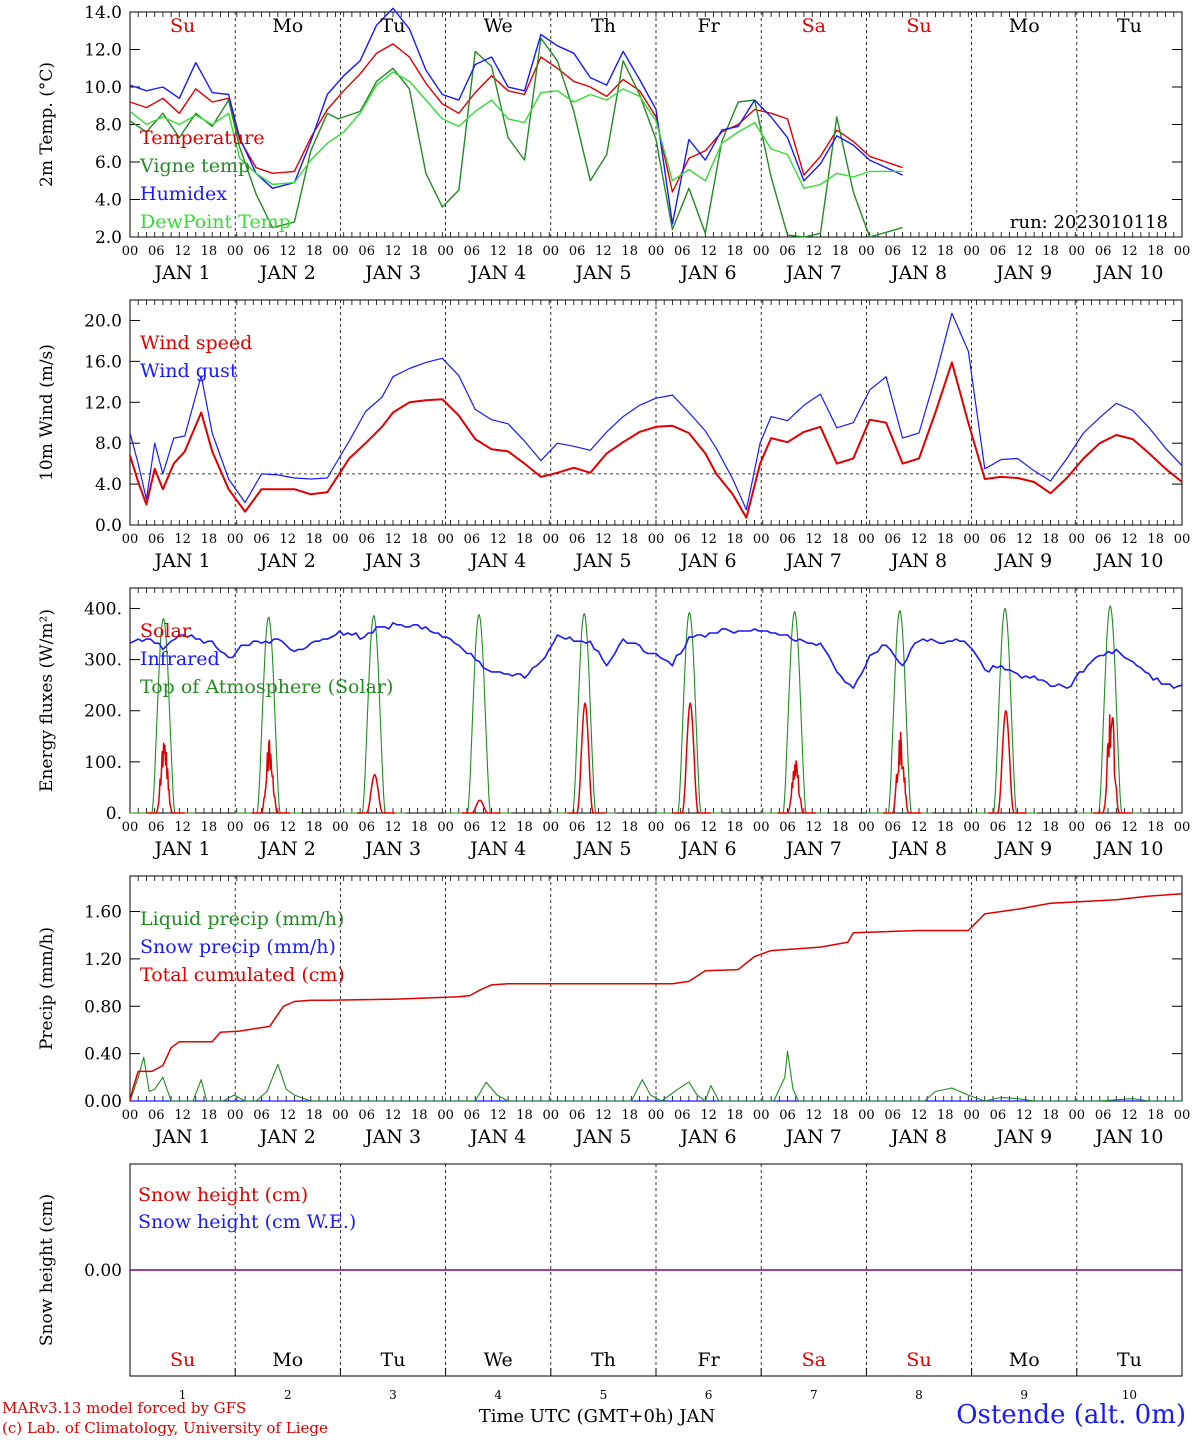 This screenshot has width=1194, height=1440. What do you see at coordinates (603, 26) in the screenshot?
I see `day-name-label: Th` at bounding box center [603, 26].